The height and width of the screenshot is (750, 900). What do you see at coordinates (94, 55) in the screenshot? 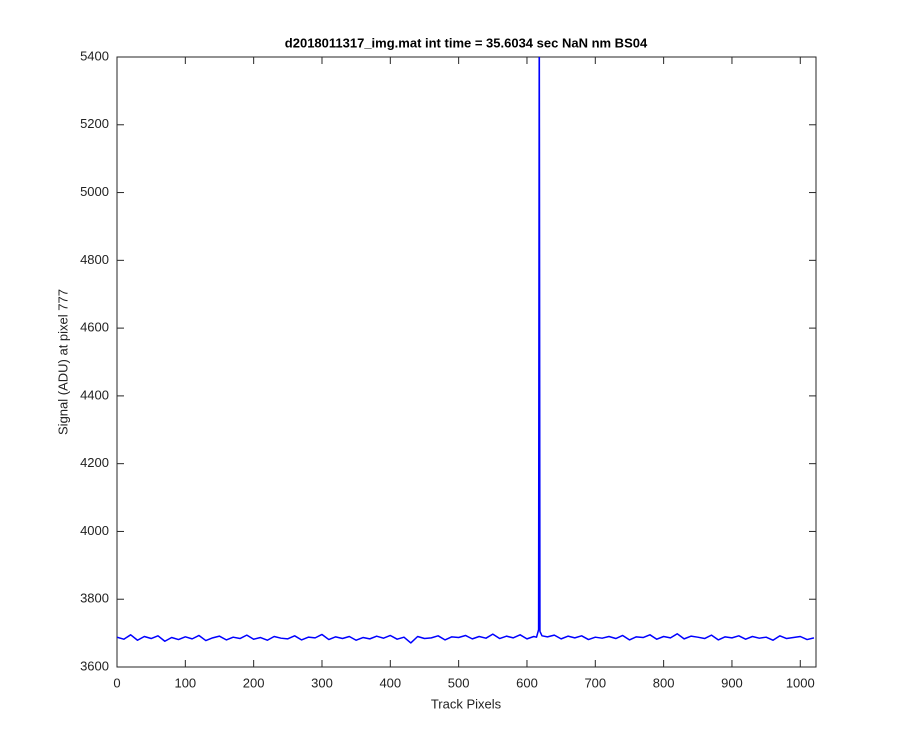
I see `y-tick-label: 5400` at bounding box center [94, 55].